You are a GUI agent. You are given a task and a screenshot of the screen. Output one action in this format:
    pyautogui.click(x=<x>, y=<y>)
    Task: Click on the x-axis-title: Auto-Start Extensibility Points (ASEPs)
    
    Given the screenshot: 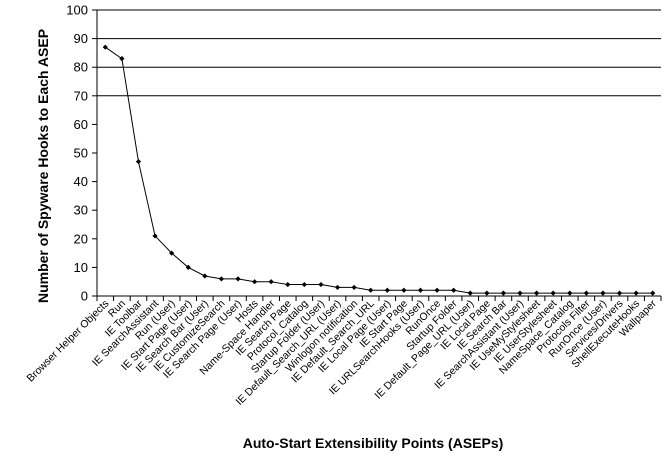 What is the action you would take?
    pyautogui.click(x=373, y=443)
    